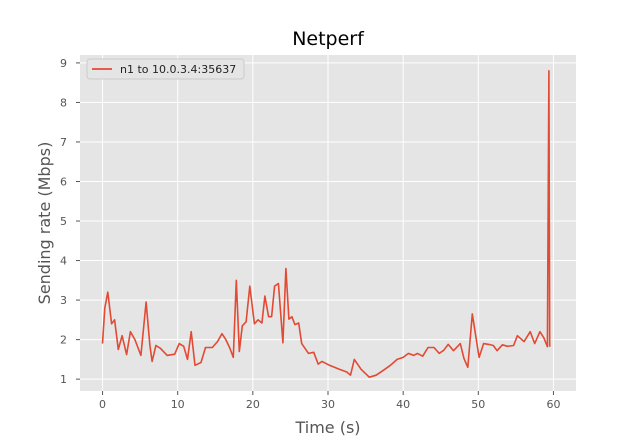 The height and width of the screenshot is (444, 640). What do you see at coordinates (328, 39) in the screenshot?
I see `chart-title: Netperf` at bounding box center [328, 39].